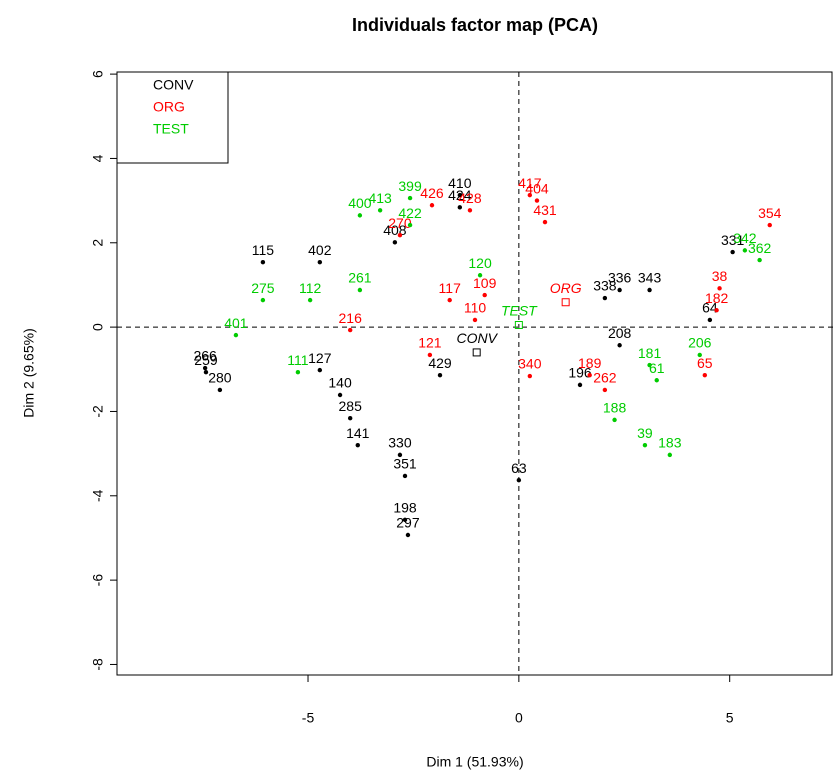 The width and height of the screenshot is (833, 783). Describe the element at coordinates (475, 25) in the screenshot. I see `chart-title: Individuals factor map (PCA)` at that location.